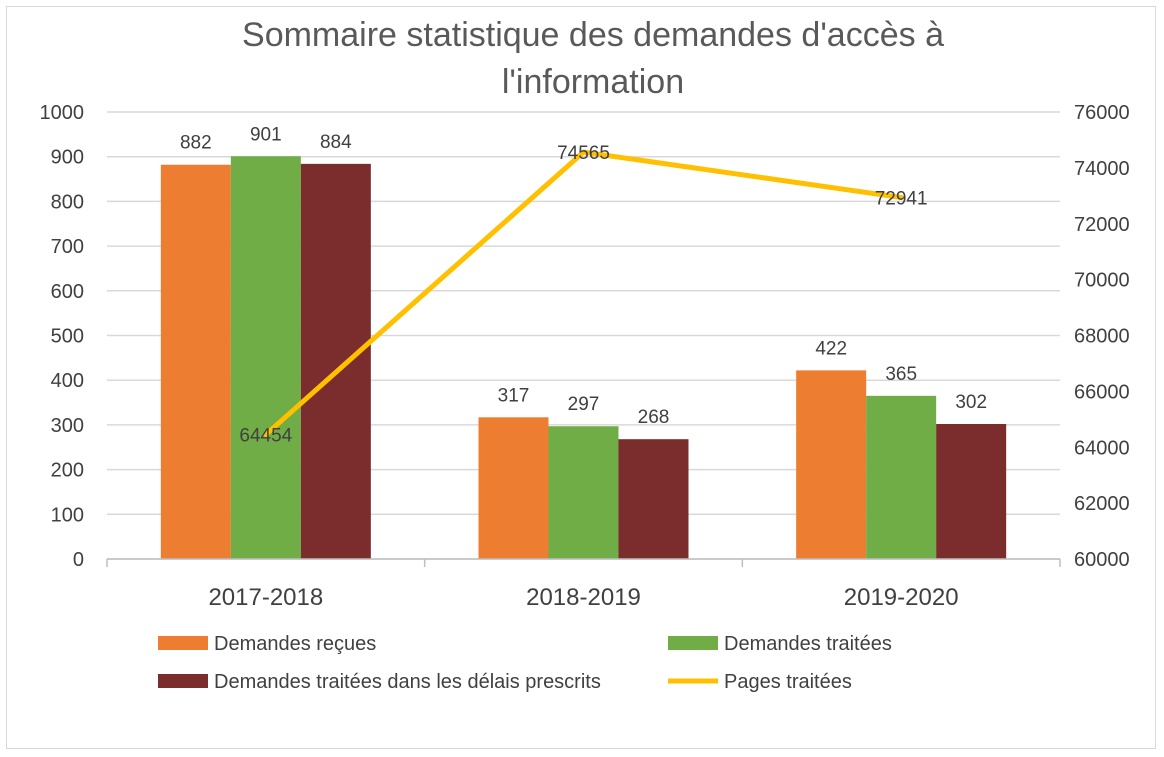 The height and width of the screenshot is (757, 1164). What do you see at coordinates (514, 395) in the screenshot?
I see `bar-data-label: 317` at bounding box center [514, 395].